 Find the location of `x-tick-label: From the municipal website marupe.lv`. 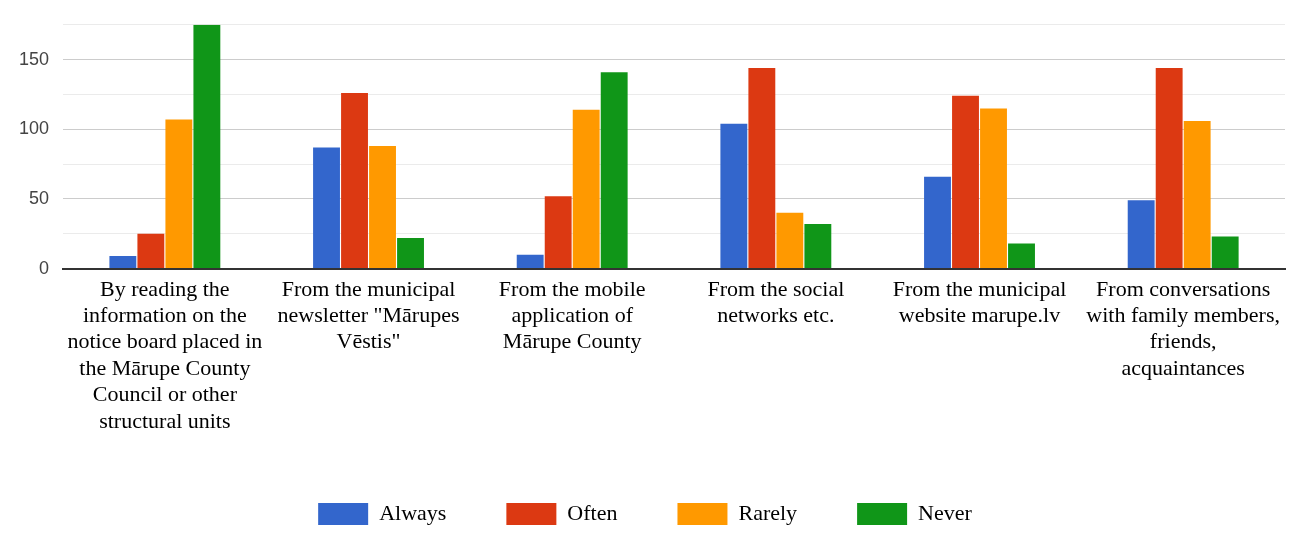

x-tick-label: From the municipal website marupe.lv is located at coordinates (979, 301).